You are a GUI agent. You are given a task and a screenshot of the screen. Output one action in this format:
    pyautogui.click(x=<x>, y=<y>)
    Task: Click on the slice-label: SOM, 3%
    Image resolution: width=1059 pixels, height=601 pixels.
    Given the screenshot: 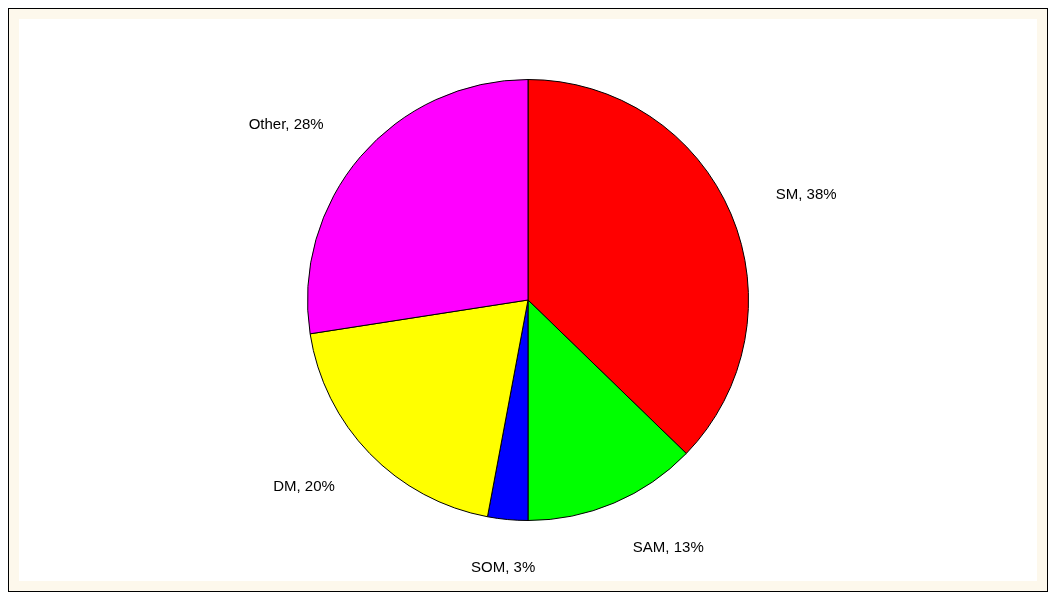 What is the action you would take?
    pyautogui.click(x=503, y=566)
    